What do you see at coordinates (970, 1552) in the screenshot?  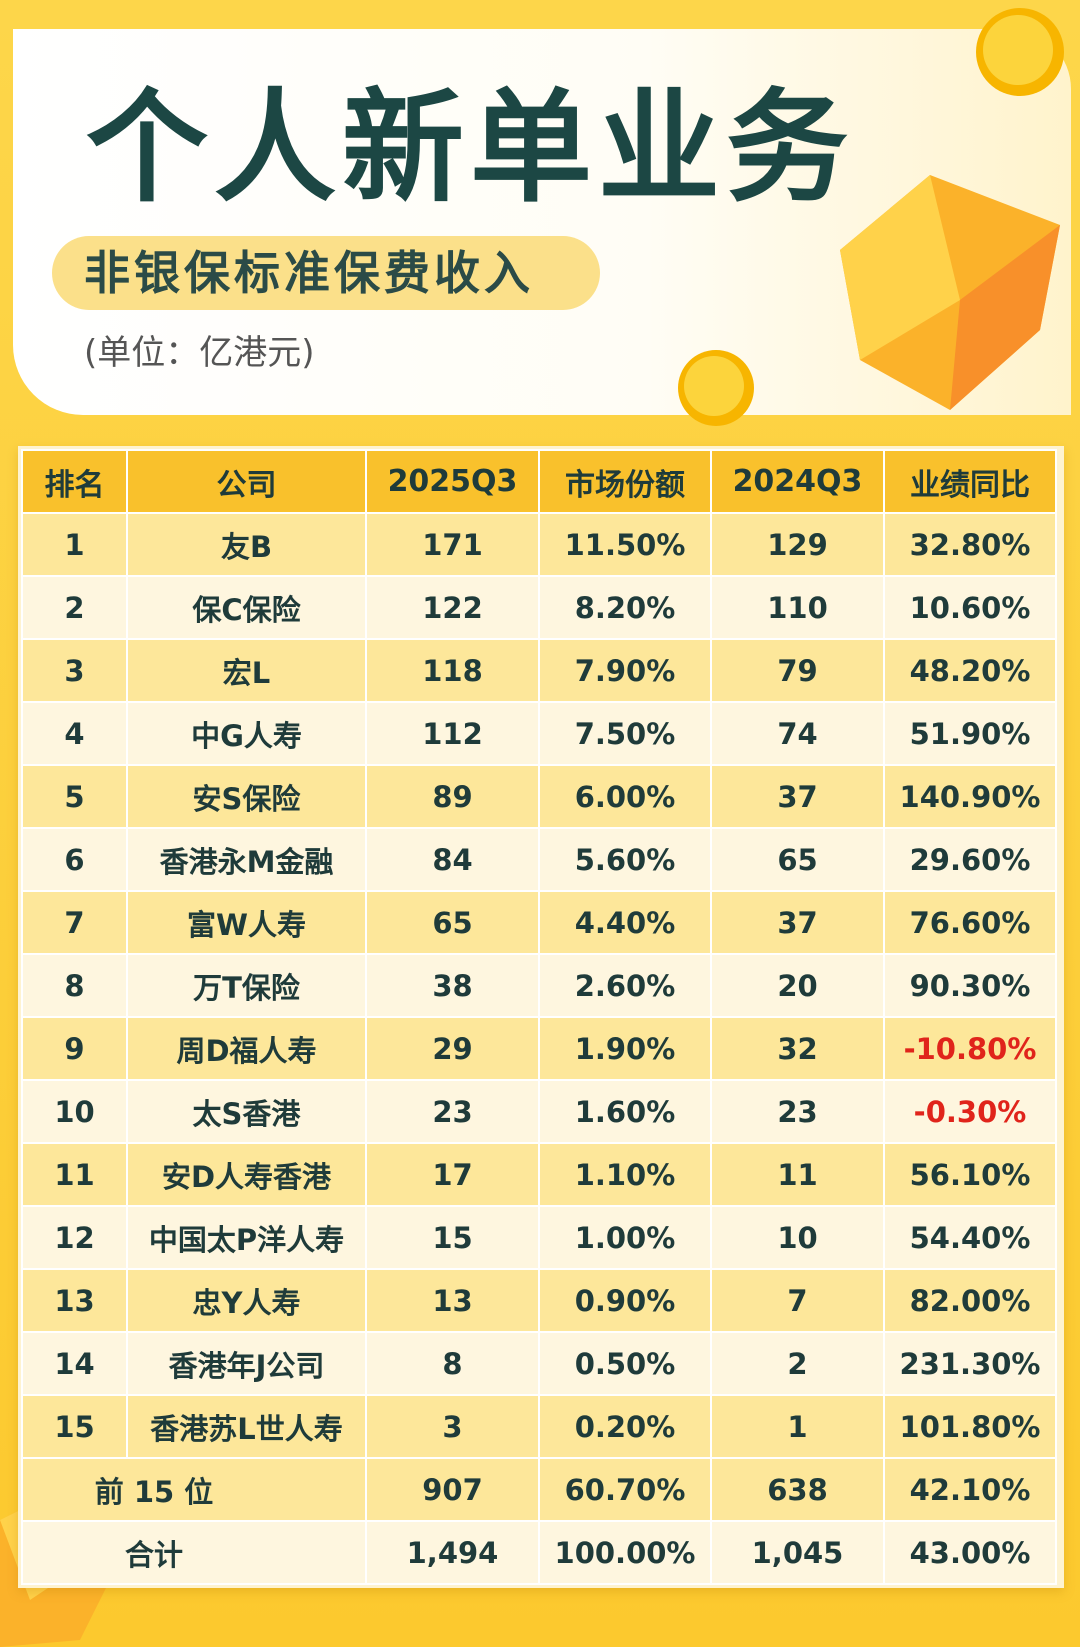 I see `summary-cell: 43.00%` at bounding box center [970, 1552].